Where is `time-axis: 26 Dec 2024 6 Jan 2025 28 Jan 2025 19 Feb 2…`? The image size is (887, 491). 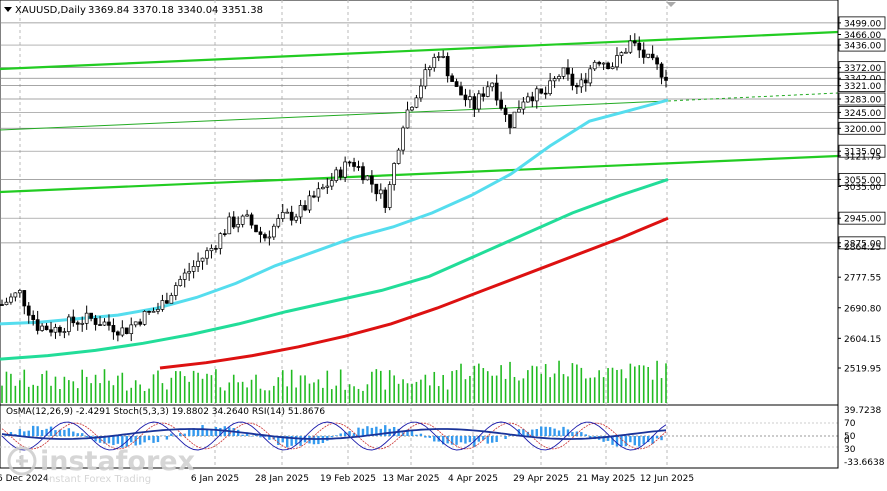
time-axis: 26 Dec 2024 6 Jan 2025 28 Jan 2025 19 Feb 2… is located at coordinates (347, 479).